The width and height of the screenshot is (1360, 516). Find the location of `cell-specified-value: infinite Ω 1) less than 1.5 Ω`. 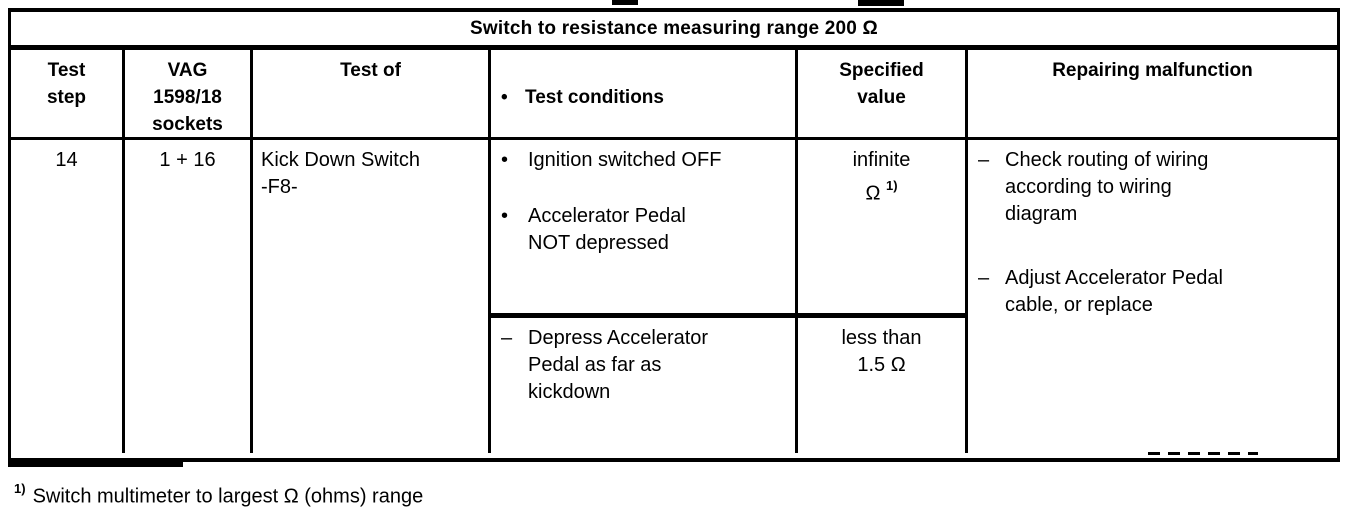

cell-specified-value: infinite Ω 1) less than 1.5 Ω is located at coordinates (880, 296).